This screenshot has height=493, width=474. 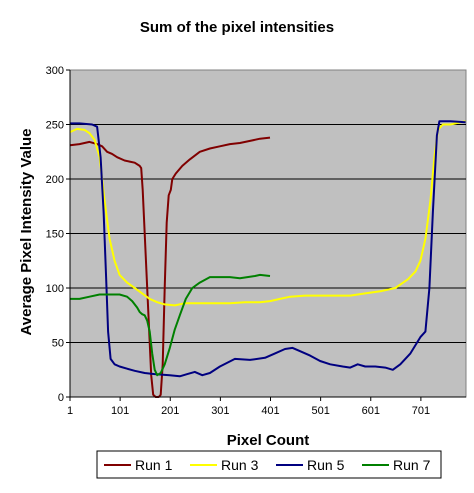 What do you see at coordinates (240, 465) in the screenshot?
I see `legend-label: Run 3` at bounding box center [240, 465].